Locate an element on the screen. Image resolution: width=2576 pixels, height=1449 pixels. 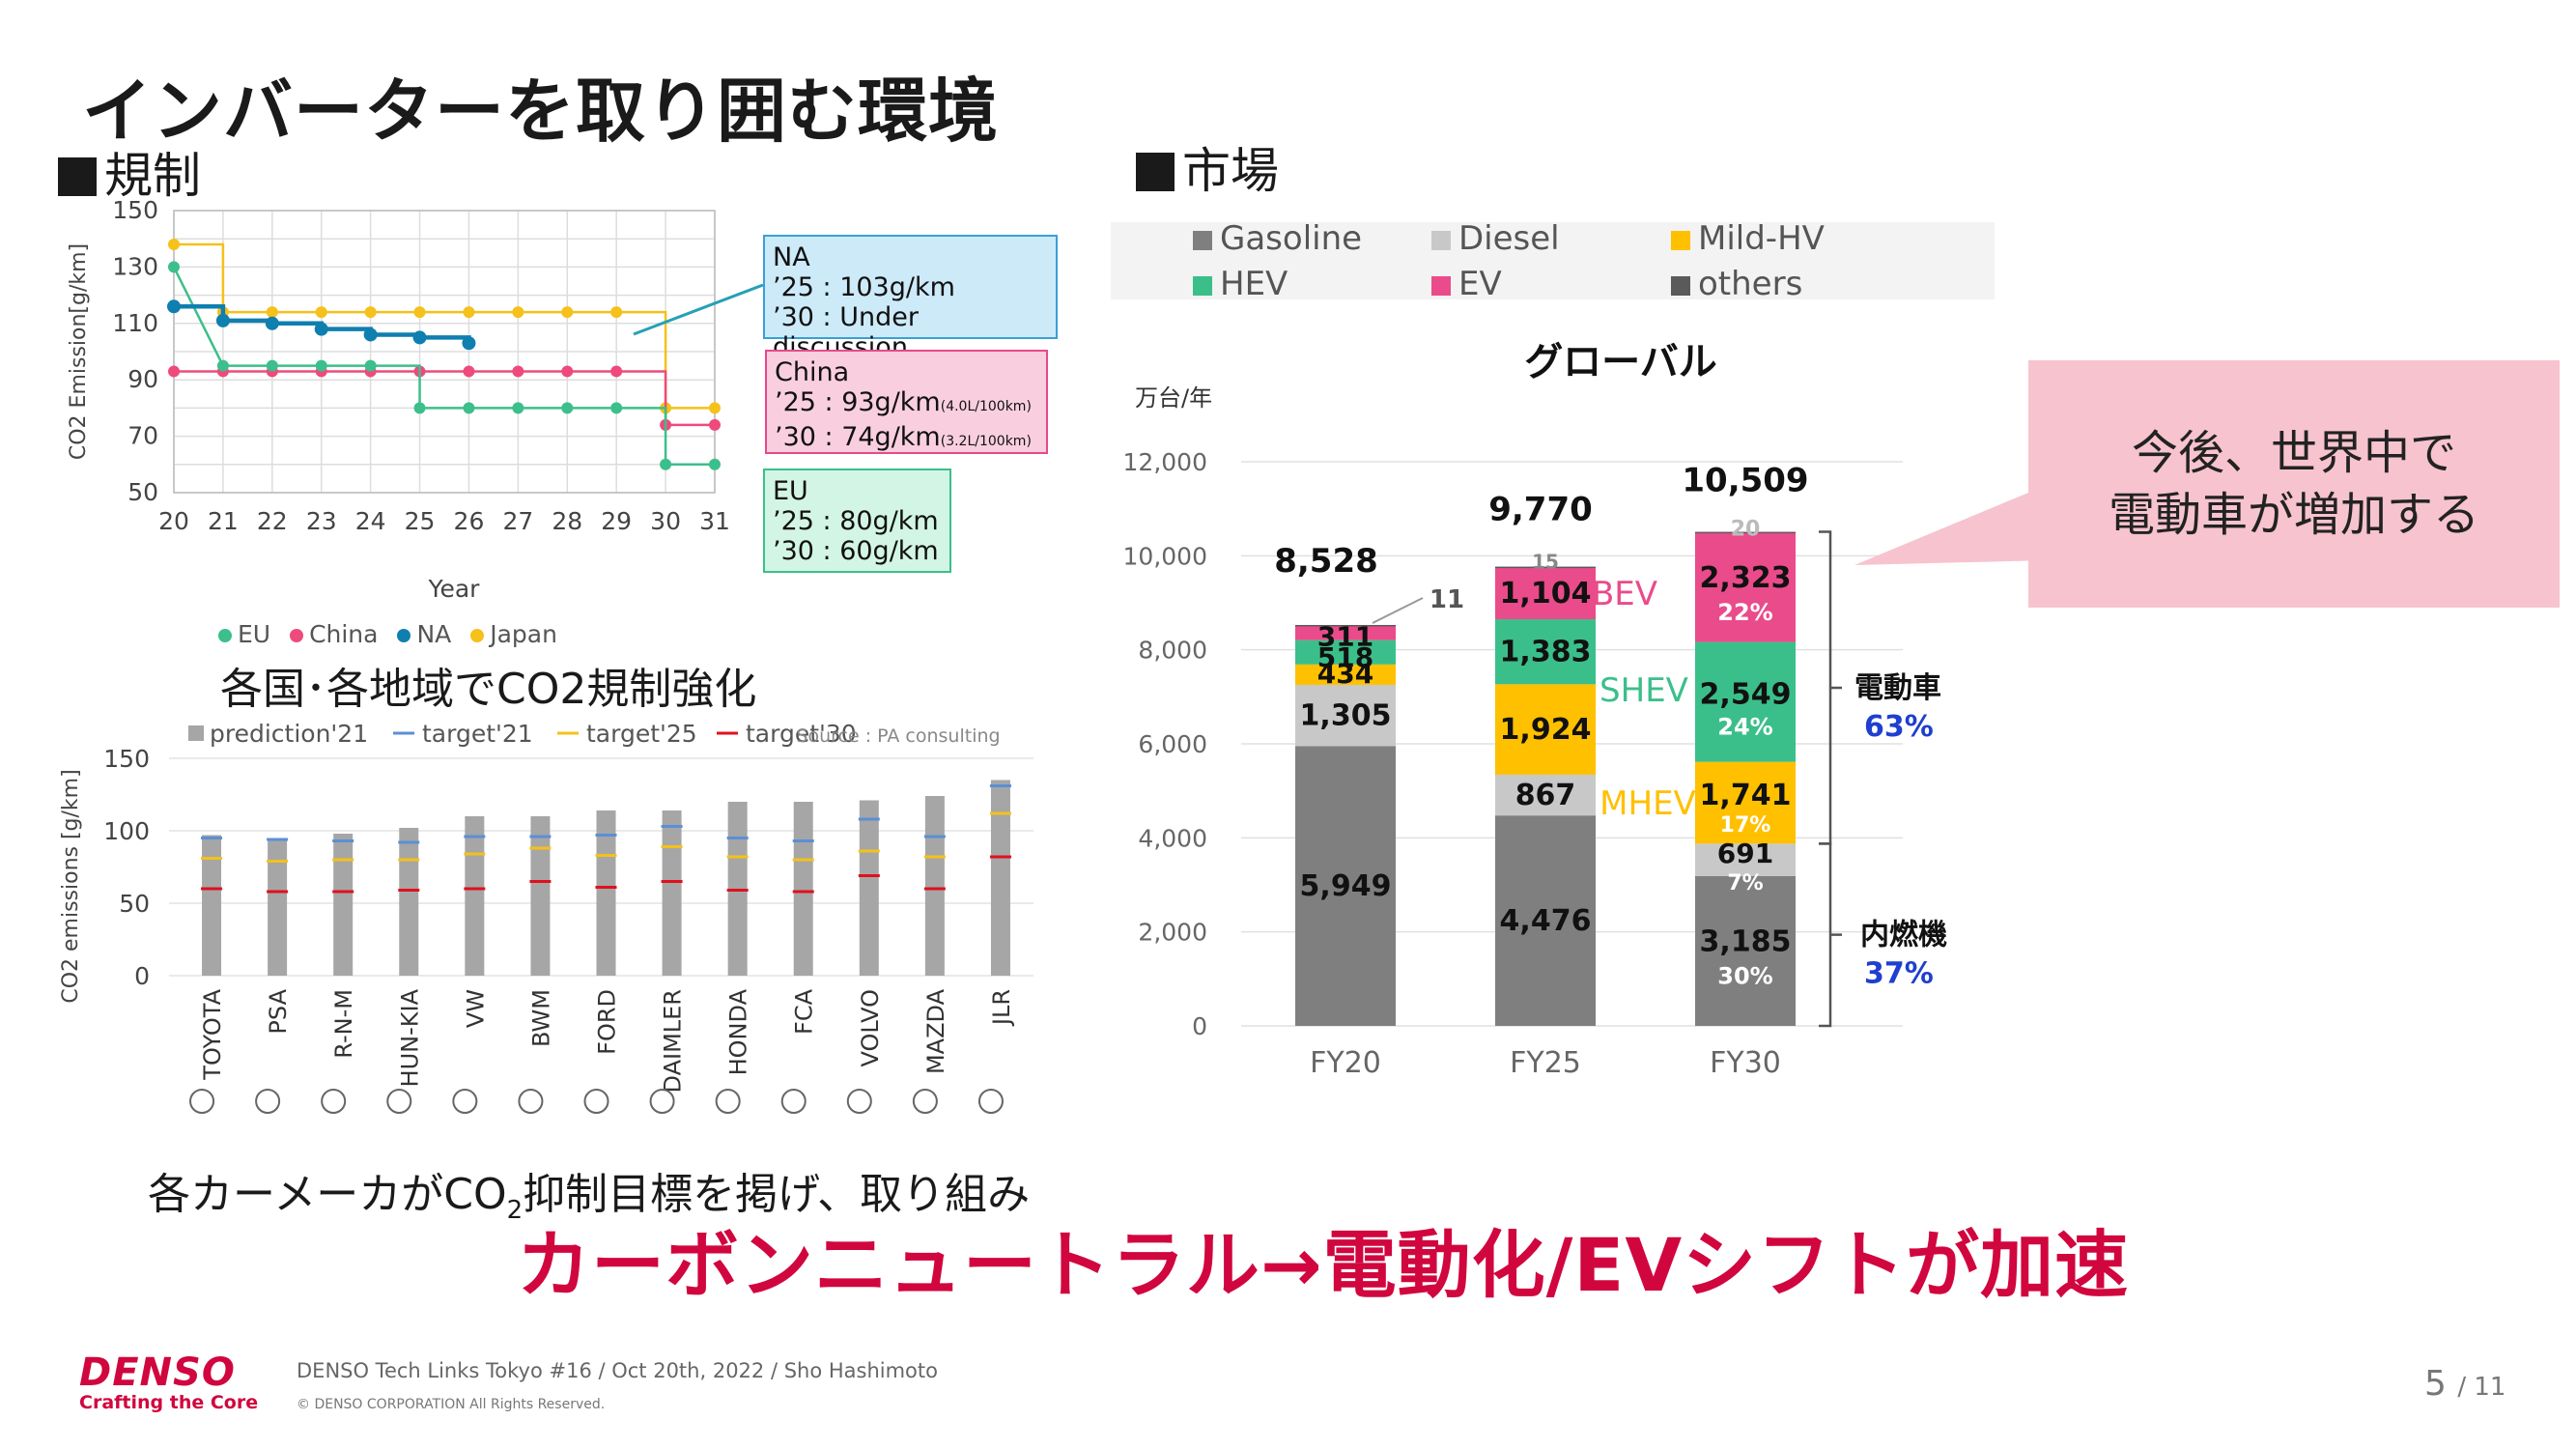
market-value-label: 22% is located at coordinates (1744, 612).